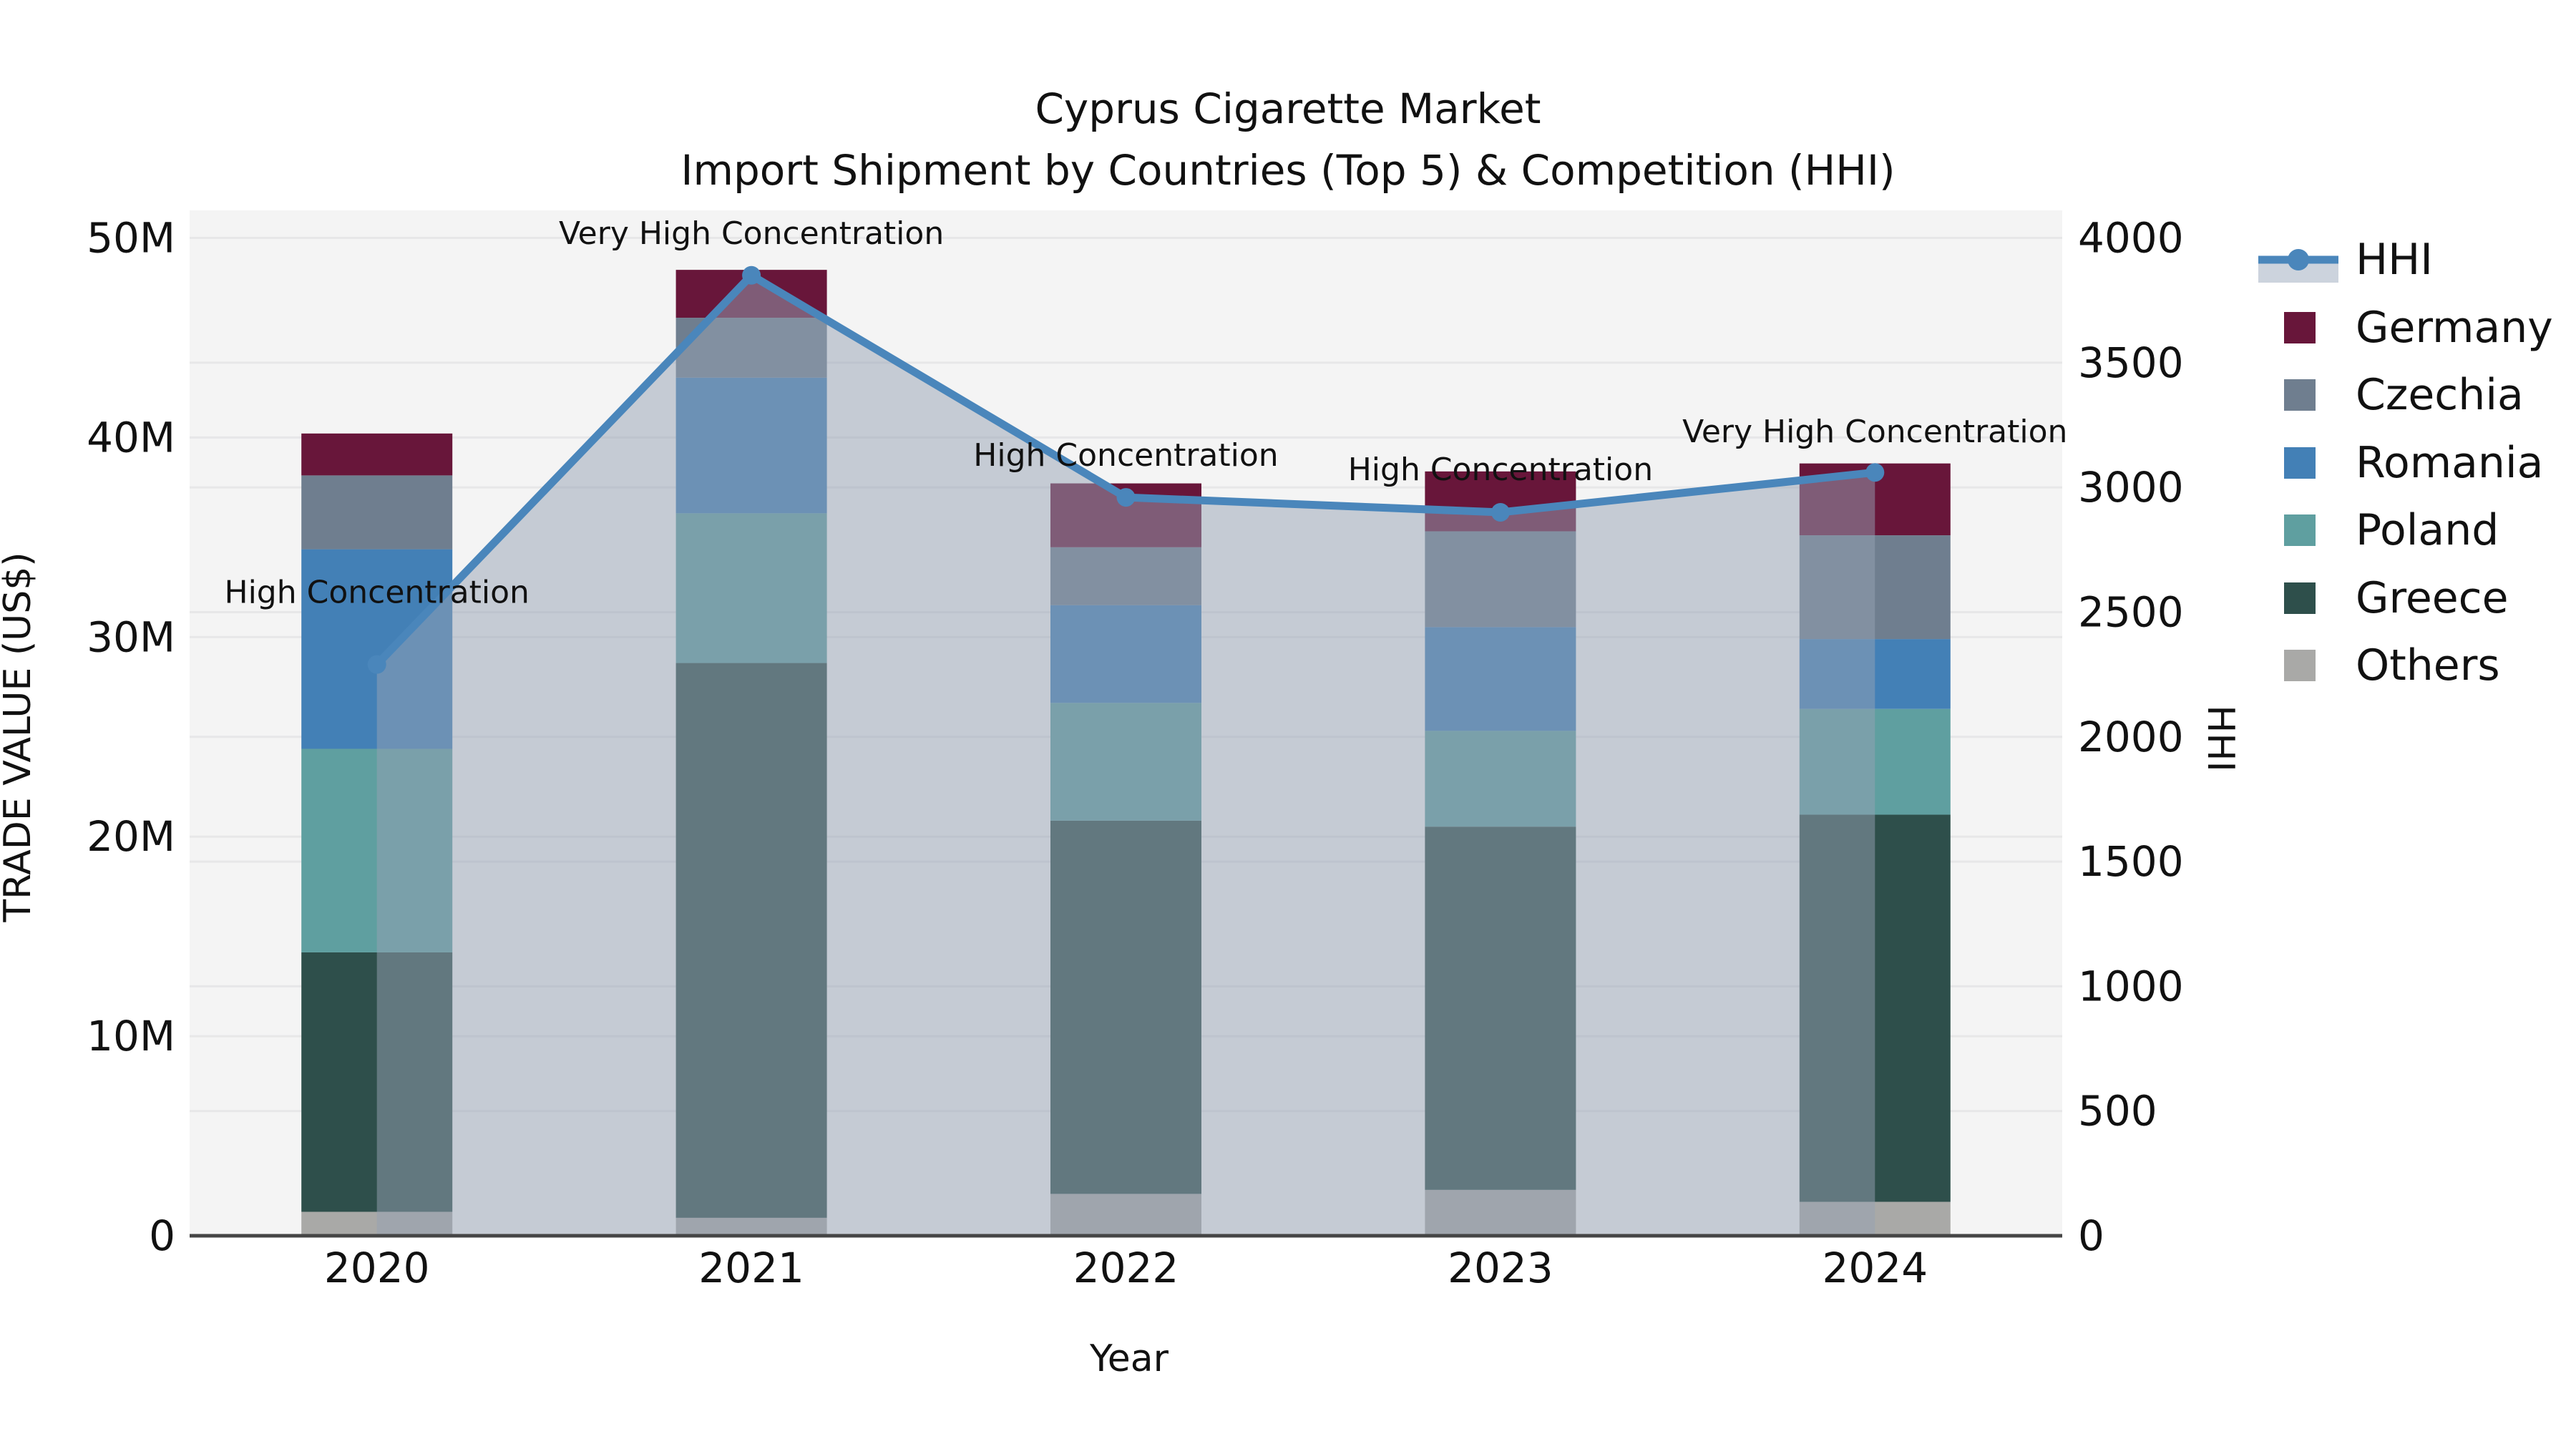 This screenshot has height=1449, width=2576. Describe the element at coordinates (2300, 463) in the screenshot. I see `legend-swatch-romania` at that location.